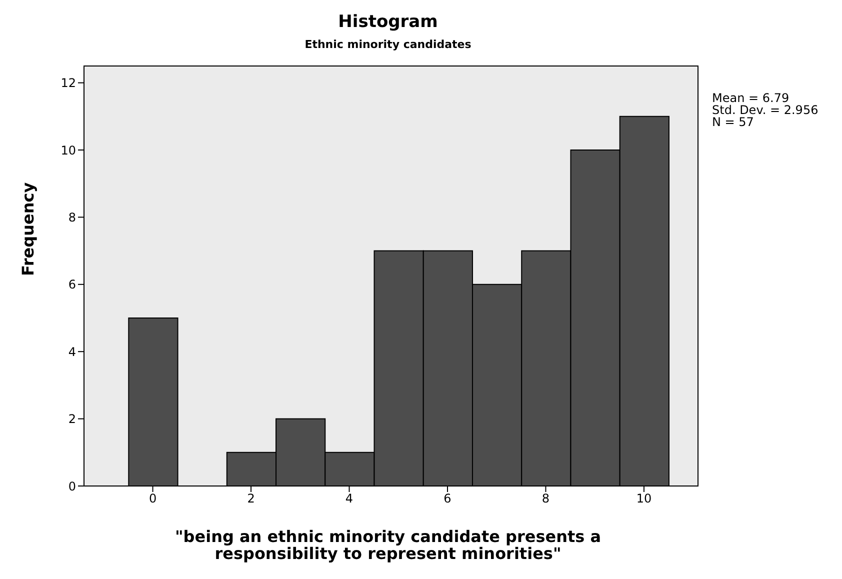 This screenshot has height=579, width=842. Describe the element at coordinates (388, 22) in the screenshot. I see `chart-title: Histogram` at that location.